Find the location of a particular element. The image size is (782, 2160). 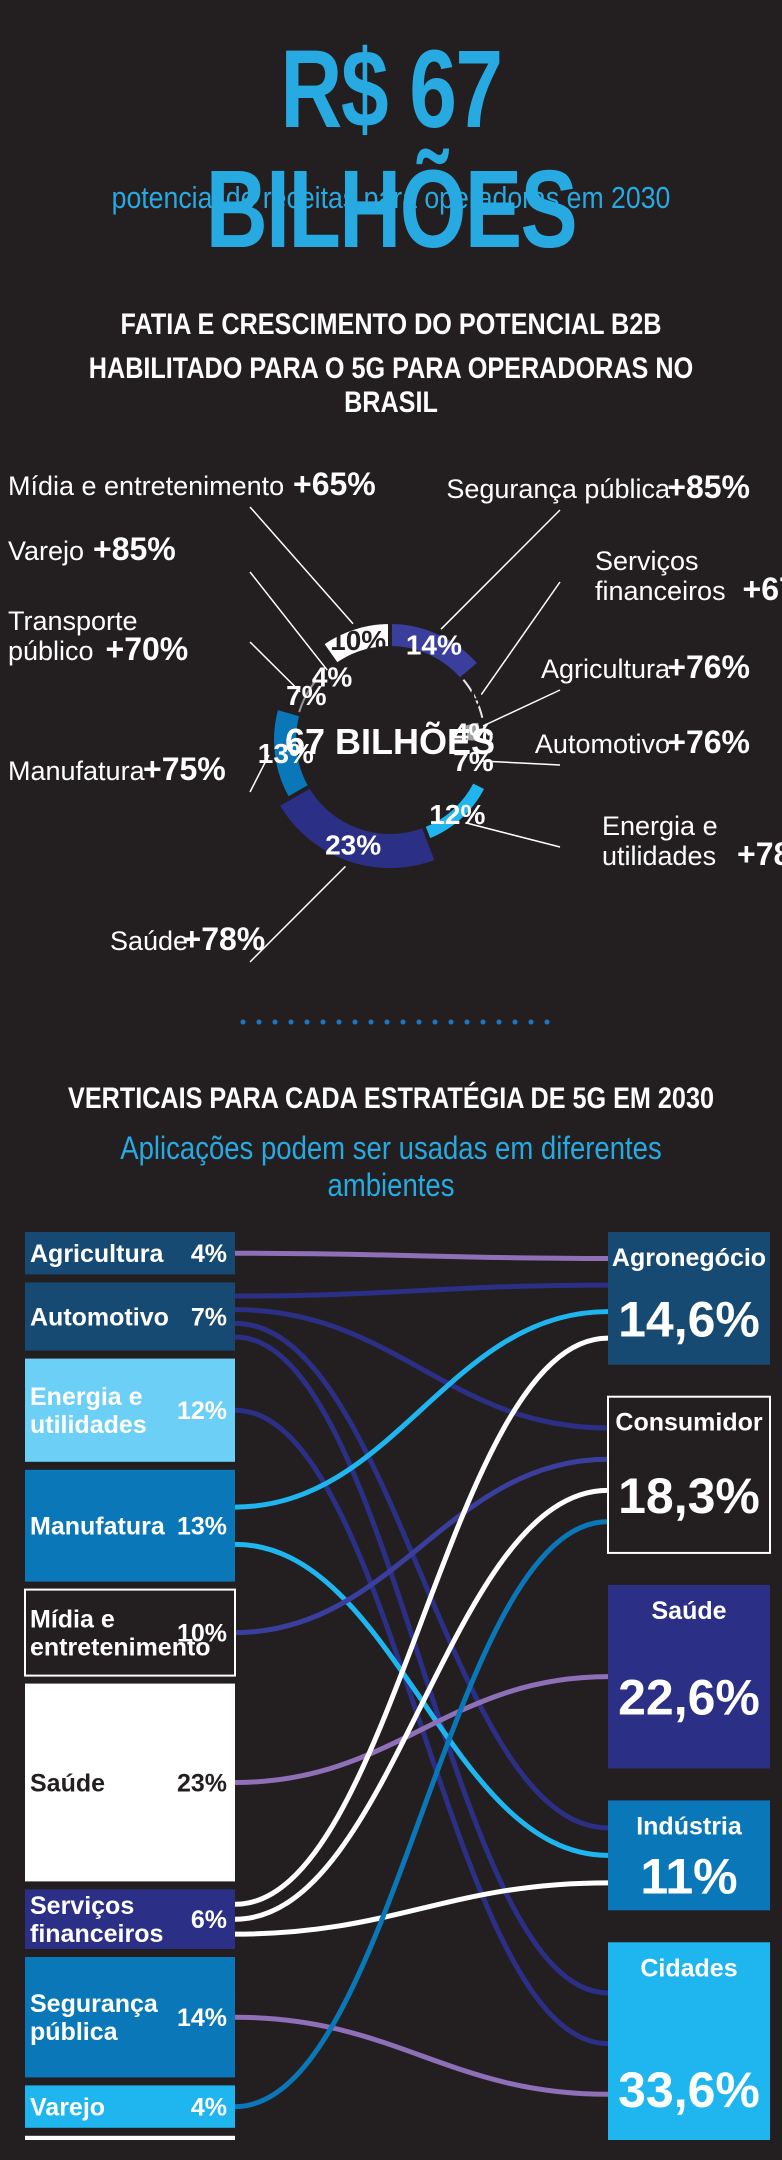

source-label: financeiros is located at coordinates (96, 1934).